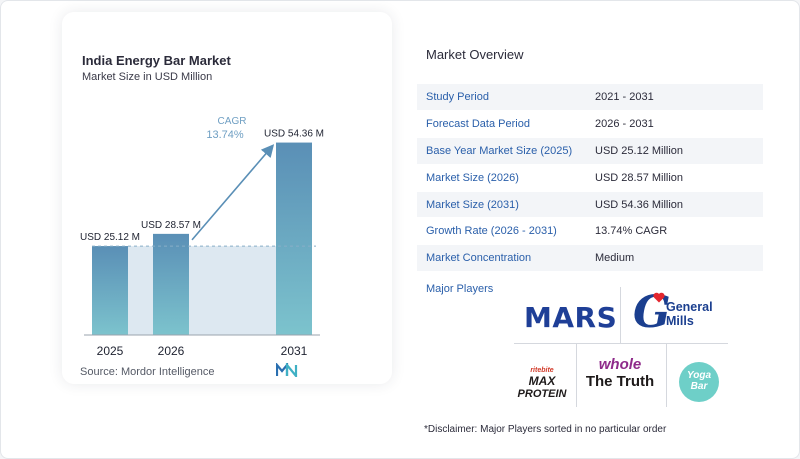 This screenshot has height=459, width=800. What do you see at coordinates (699, 386) in the screenshot?
I see `yoga-bar-line: Bar` at bounding box center [699, 386].